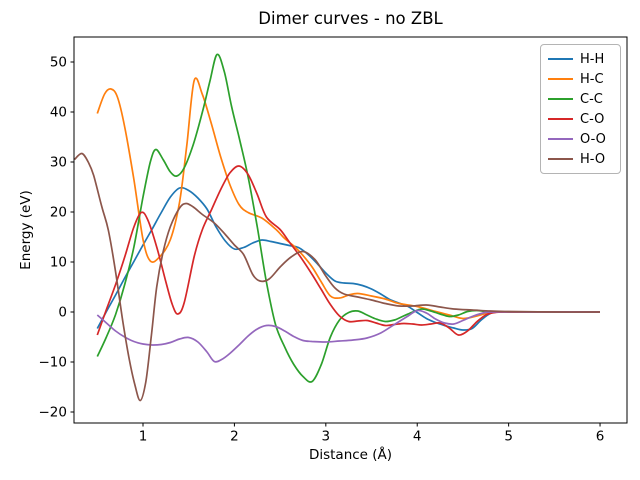 The height and width of the screenshot is (480, 640). I want to click on series-line-O-O, so click(348, 336).